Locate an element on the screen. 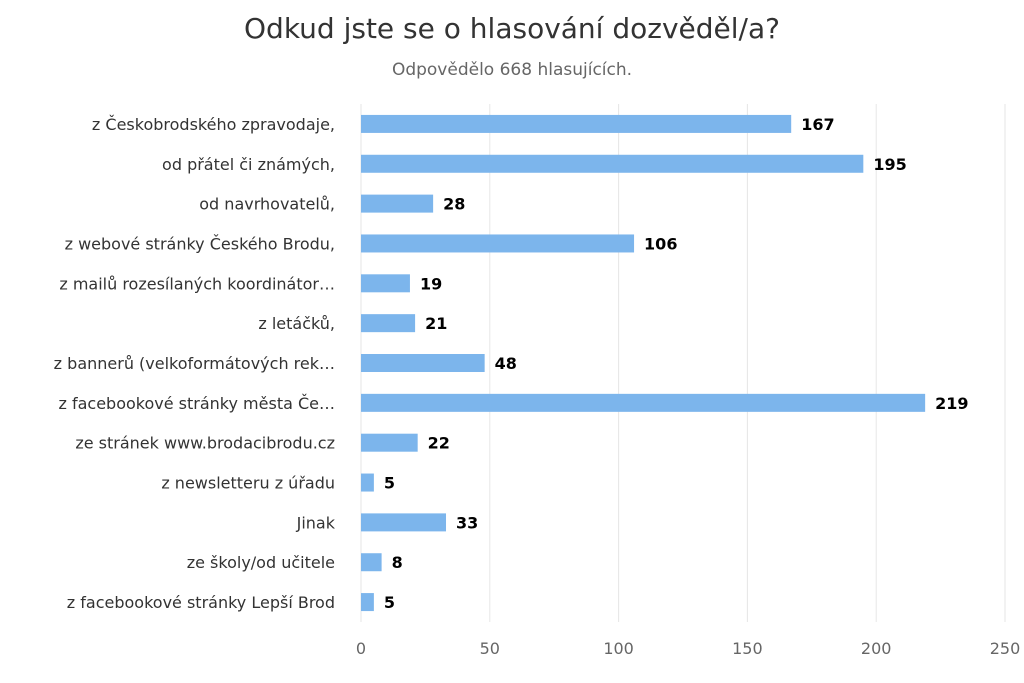  category-label: z letáčků, is located at coordinates (296, 323).